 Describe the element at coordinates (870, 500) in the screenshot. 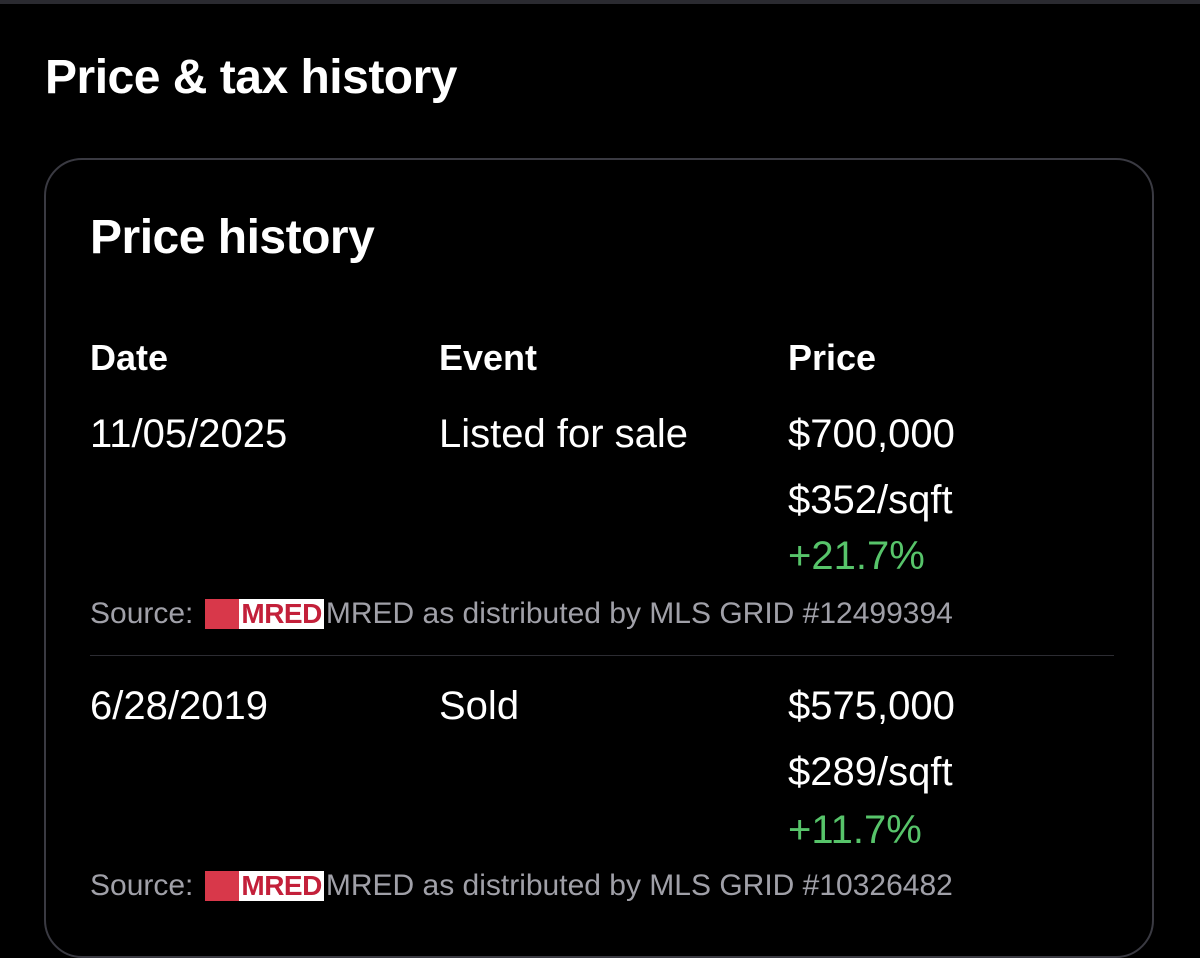

I see `row-price-per-sqft: $352/sqft` at that location.